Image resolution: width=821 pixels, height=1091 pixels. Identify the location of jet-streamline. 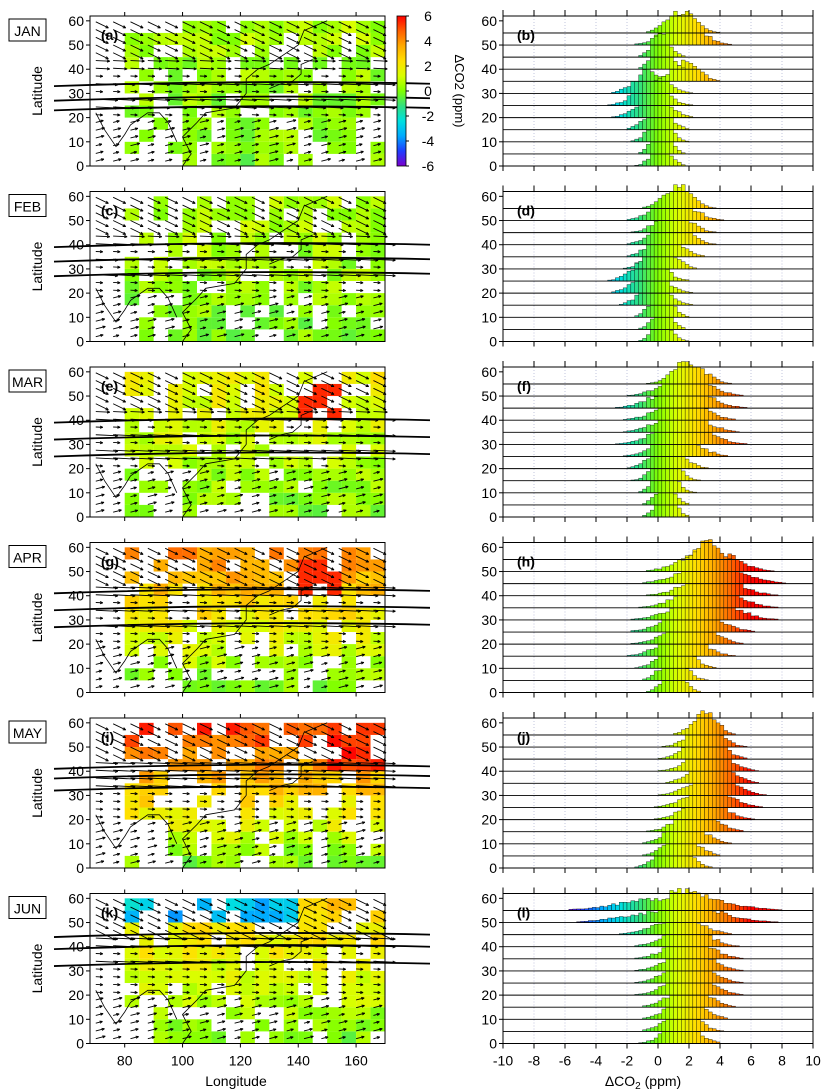
(242, 245).